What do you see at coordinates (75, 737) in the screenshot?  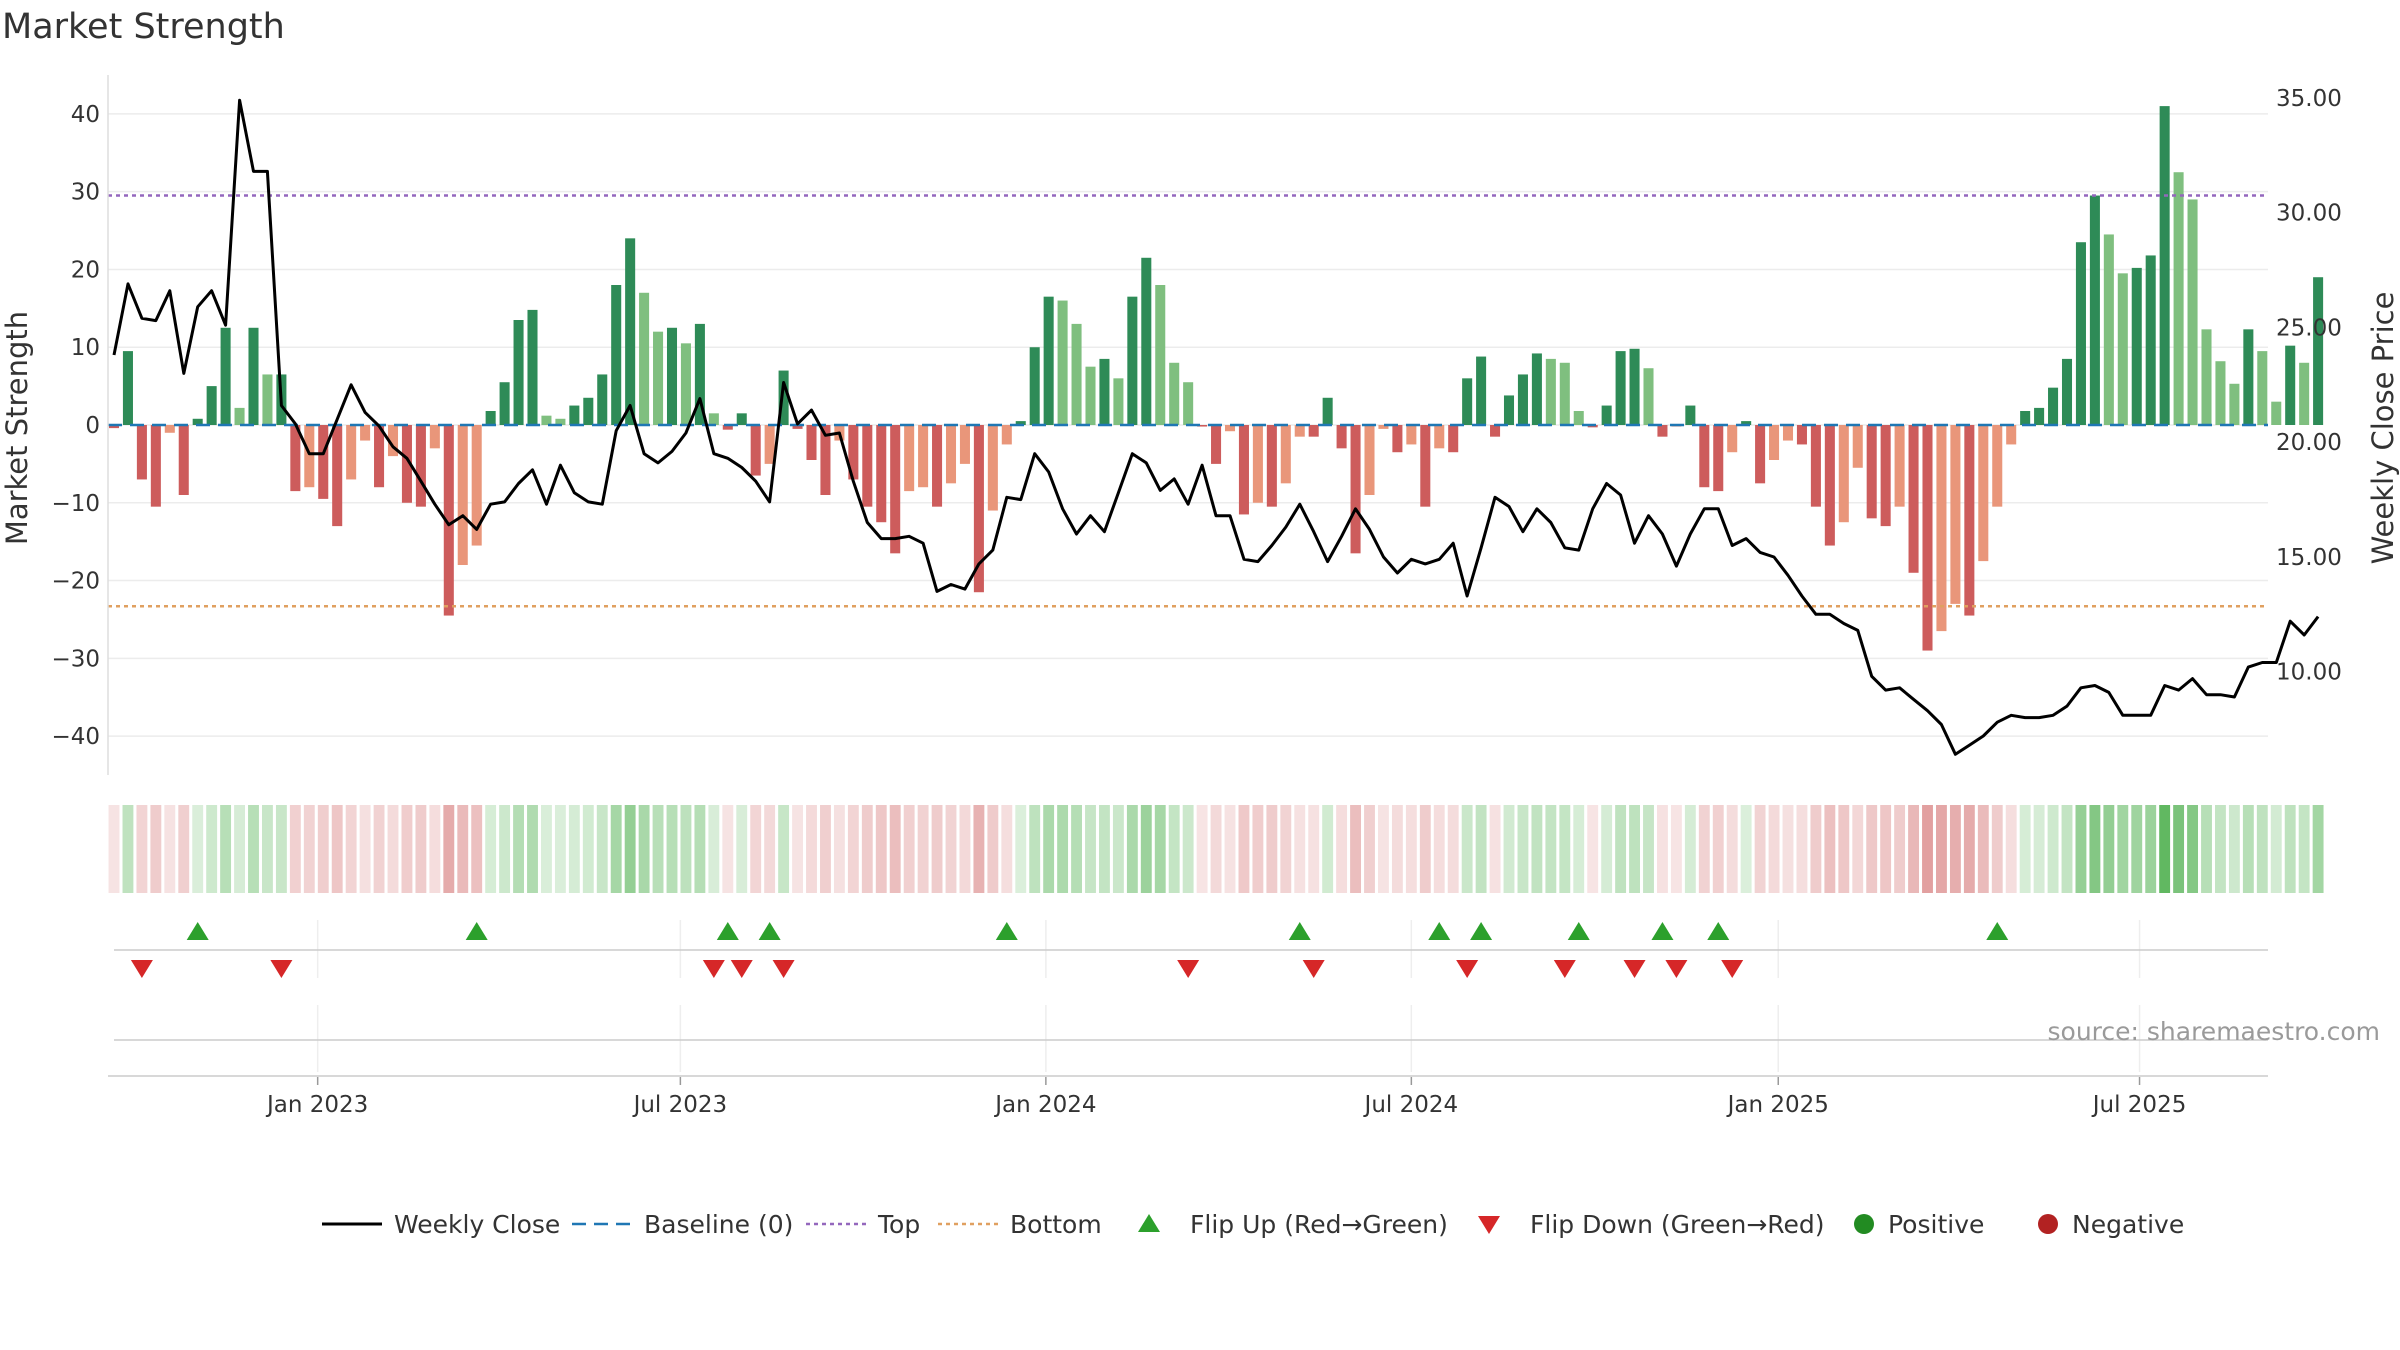 I see `y-tick-left-label: −40` at bounding box center [75, 737].